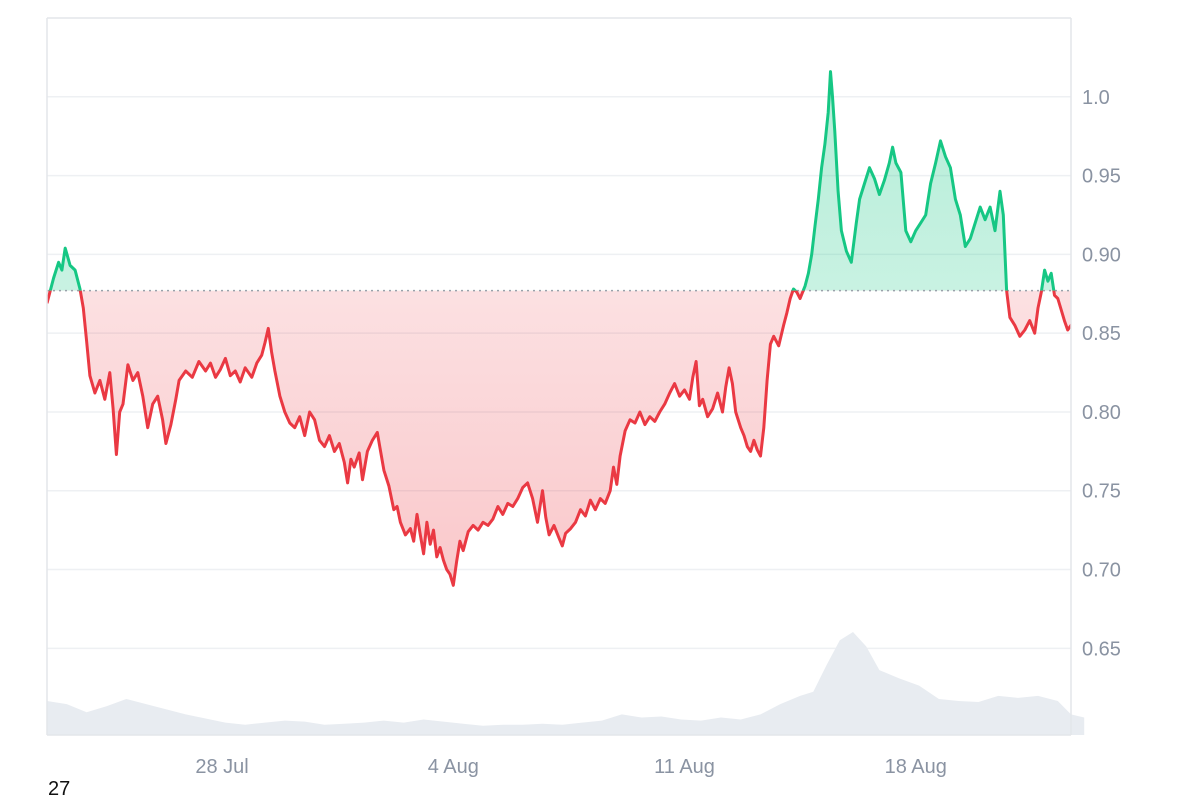  Describe the element at coordinates (1101, 413) in the screenshot. I see `y-tick-label: 0.80` at that location.